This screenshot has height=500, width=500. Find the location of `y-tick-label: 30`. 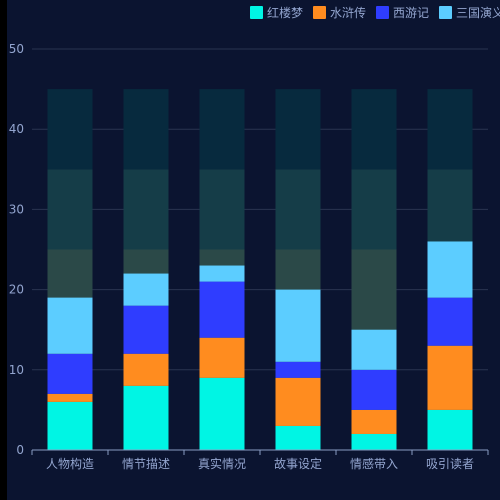

y-tick-label: 30 is located at coordinates (16, 209).